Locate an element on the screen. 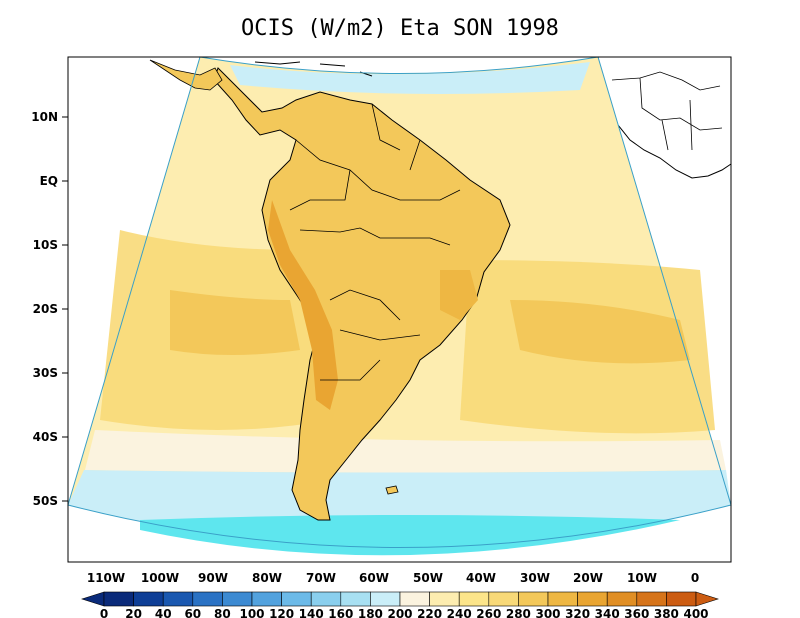 The height and width of the screenshot is (618, 800). lon-label: 90W is located at coordinates (213, 578).